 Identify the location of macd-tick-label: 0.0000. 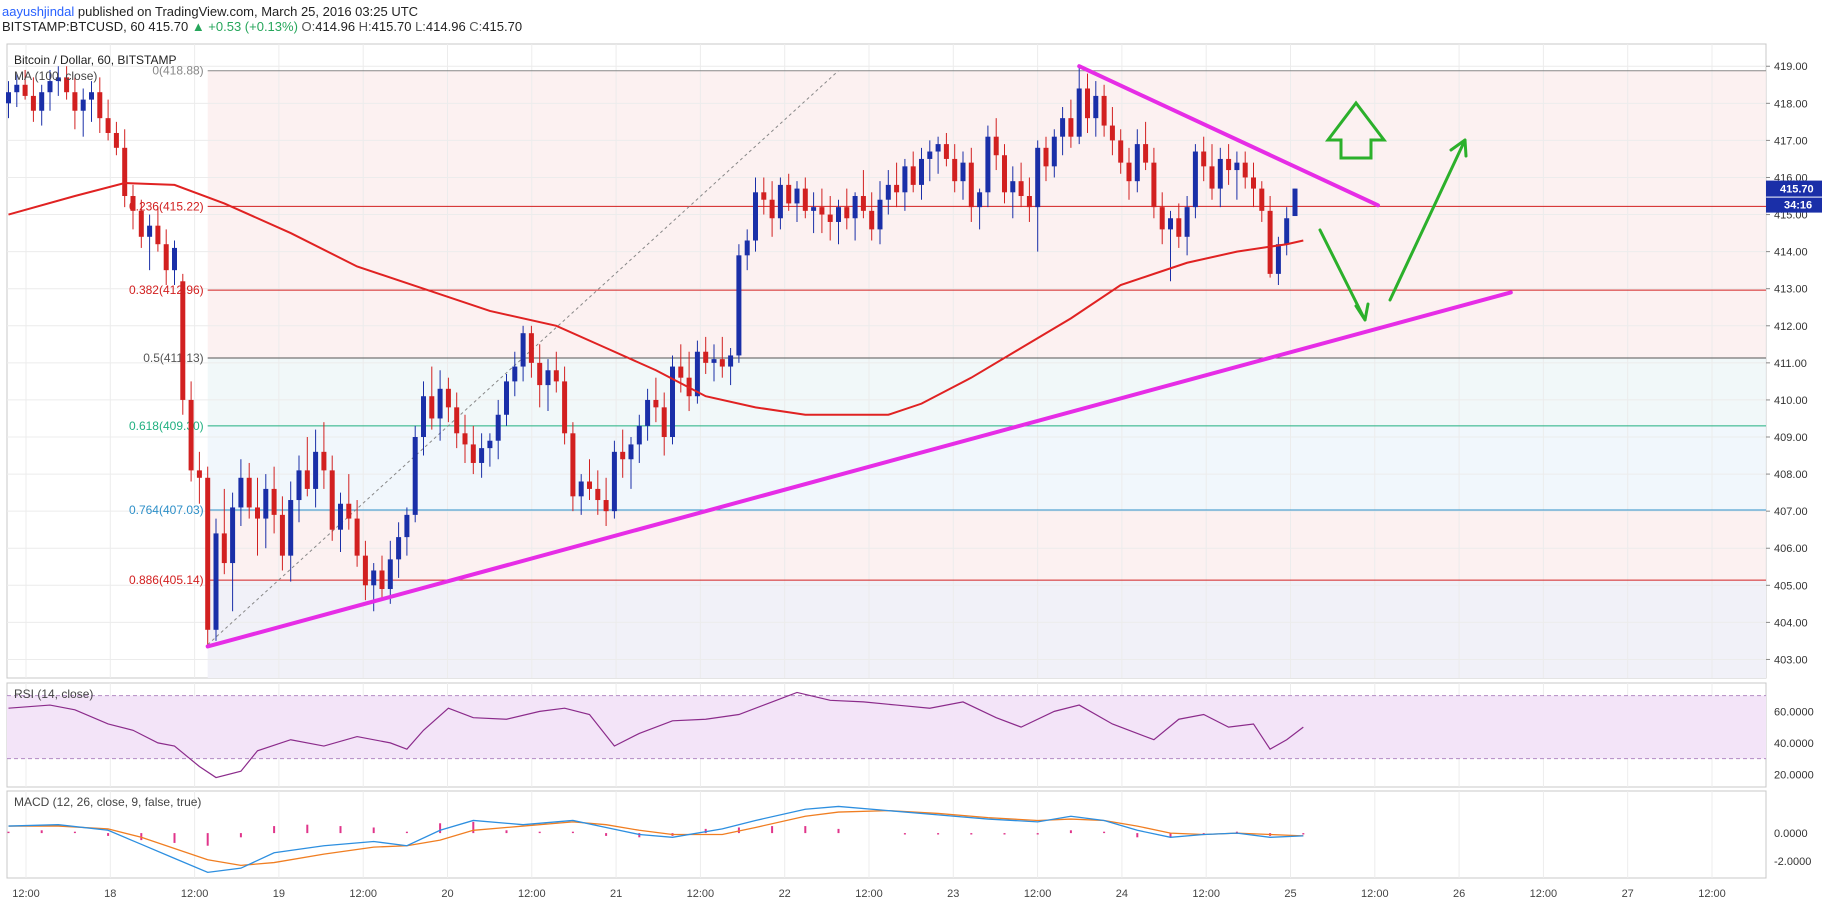
(1791, 834).